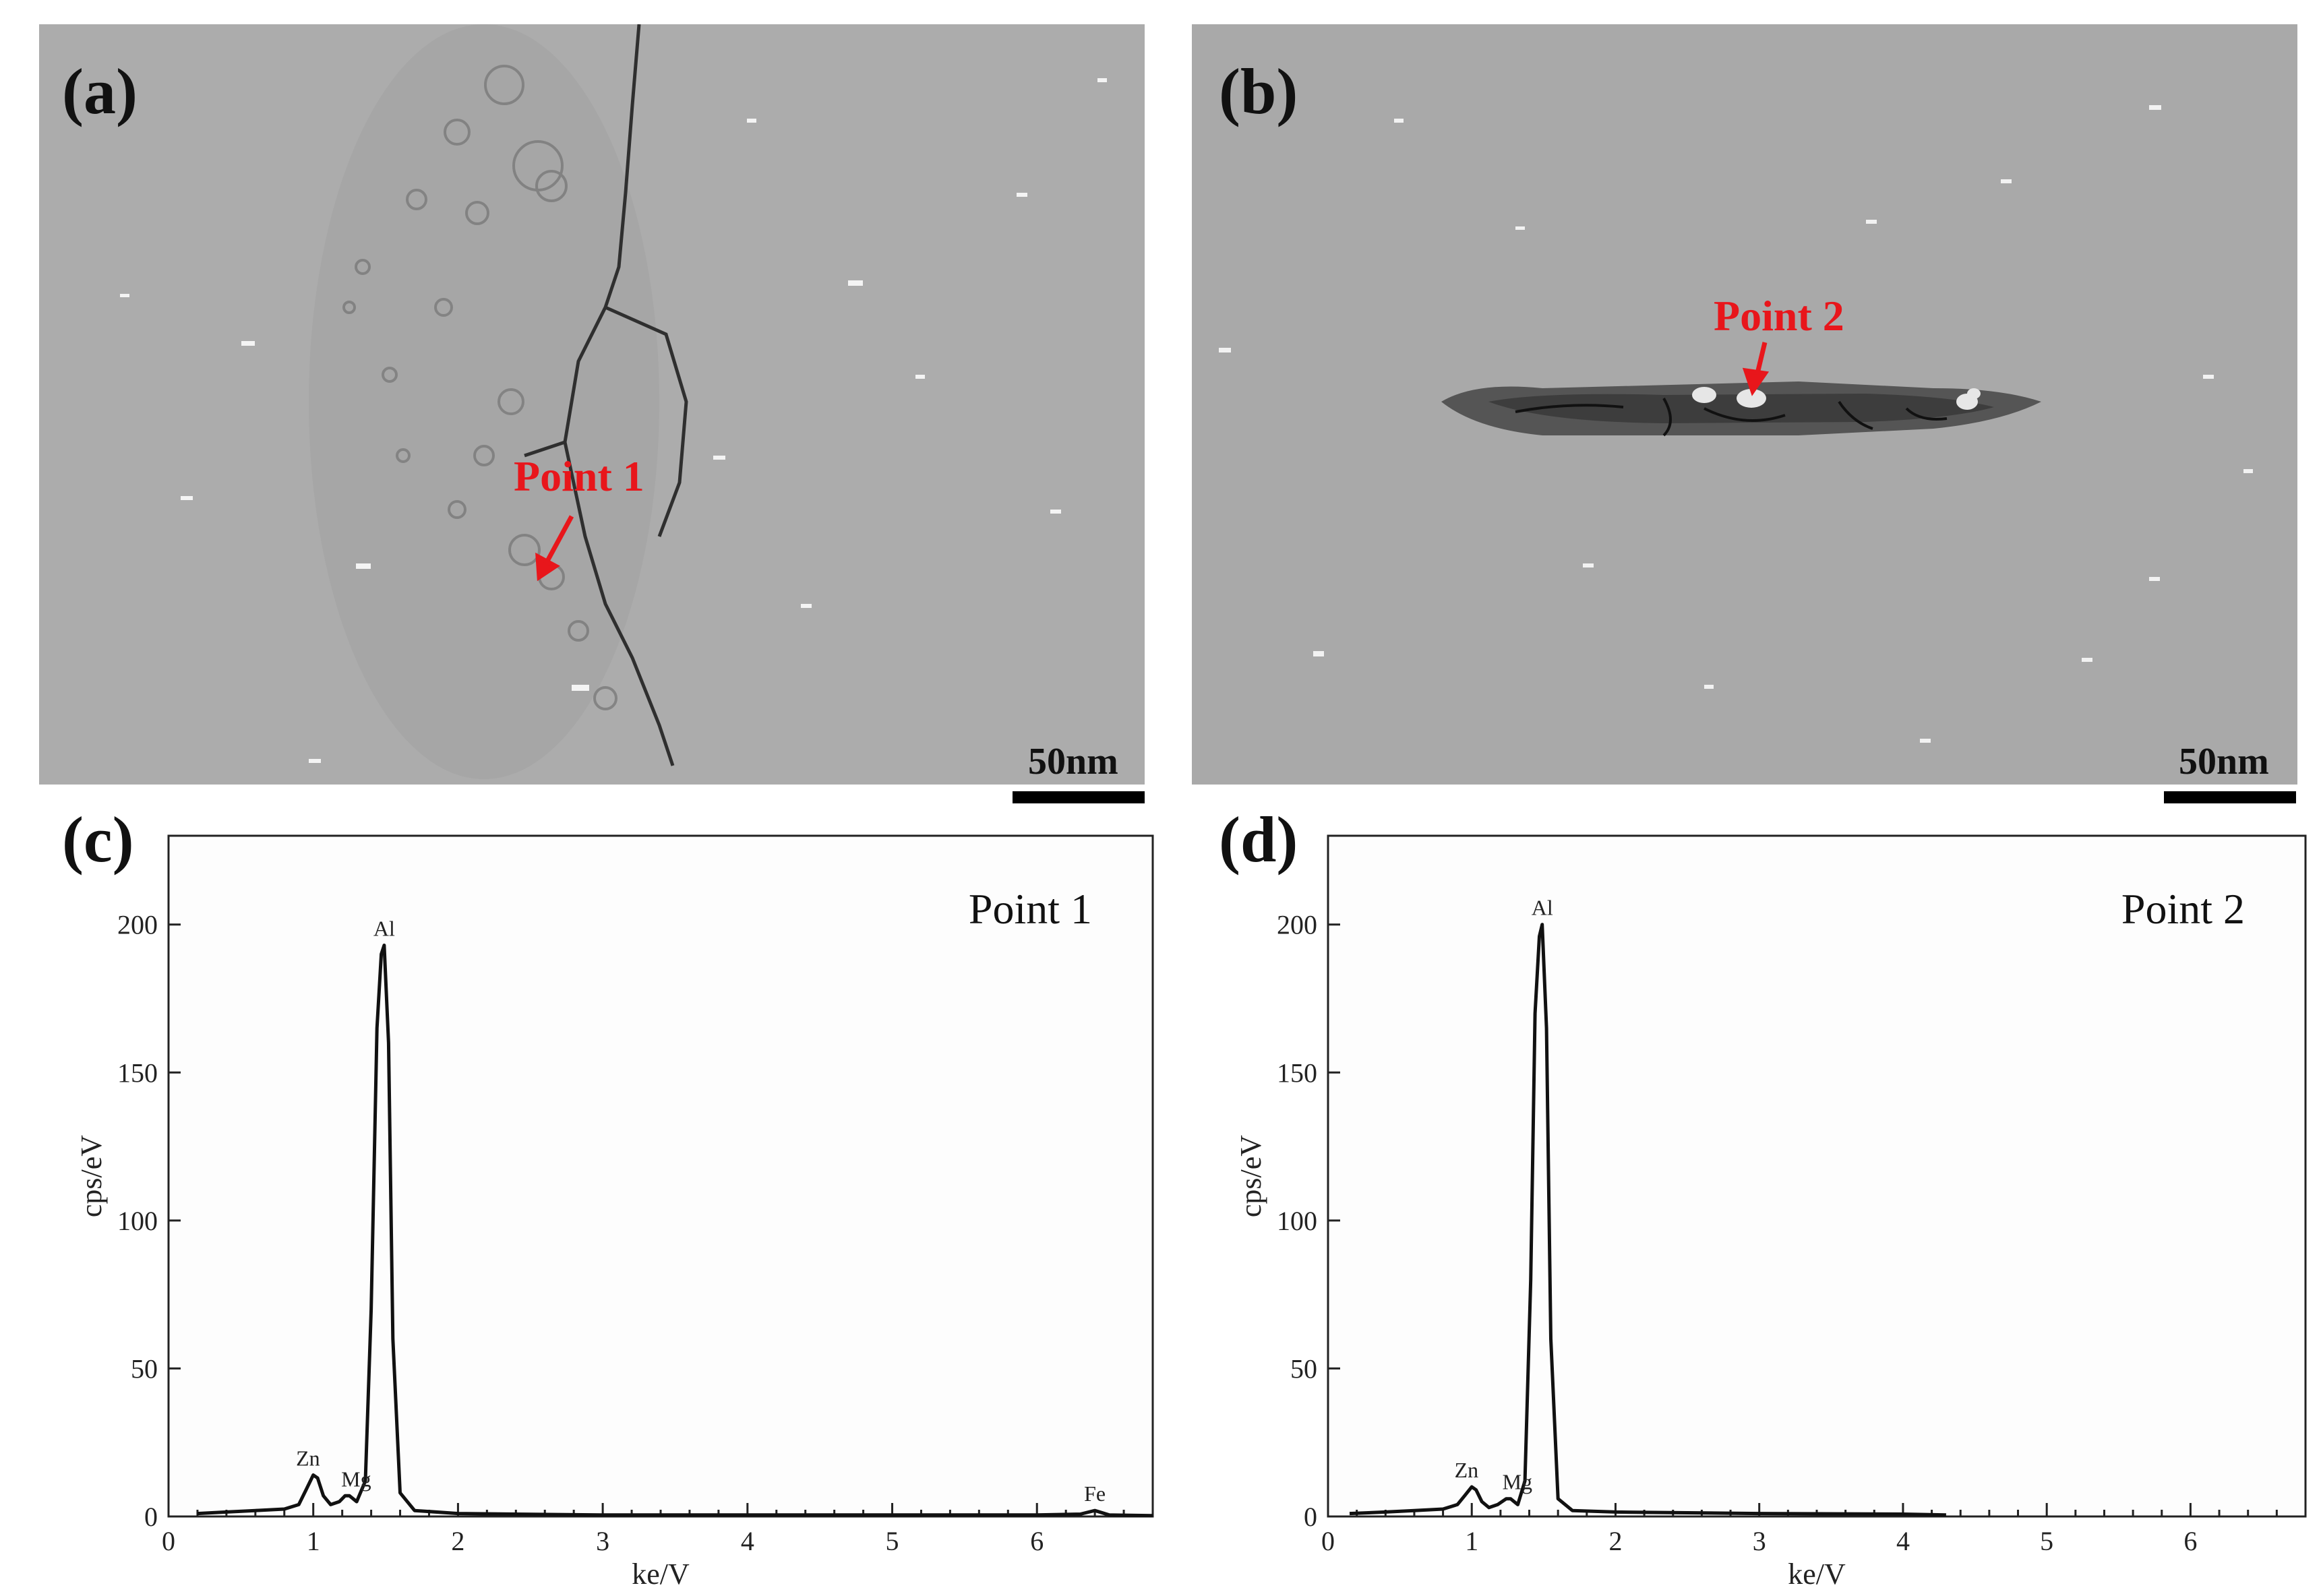  Describe the element at coordinates (1073, 761) in the screenshot. I see `scale-bar-label-a: 50nm` at that location.